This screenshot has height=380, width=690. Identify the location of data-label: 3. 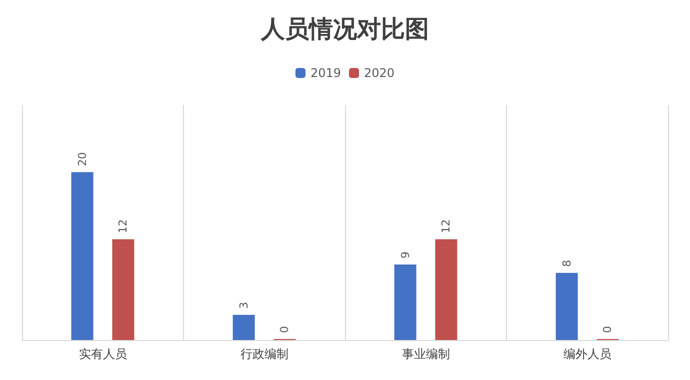
(243, 305).